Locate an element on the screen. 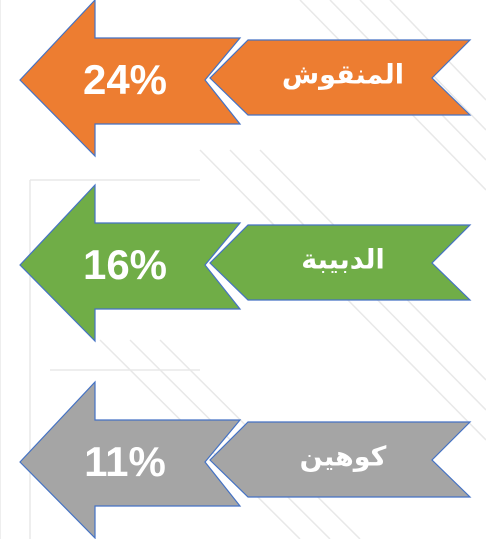 The height and width of the screenshot is (539, 486). name-label: الدبيبة is located at coordinates (343, 260).